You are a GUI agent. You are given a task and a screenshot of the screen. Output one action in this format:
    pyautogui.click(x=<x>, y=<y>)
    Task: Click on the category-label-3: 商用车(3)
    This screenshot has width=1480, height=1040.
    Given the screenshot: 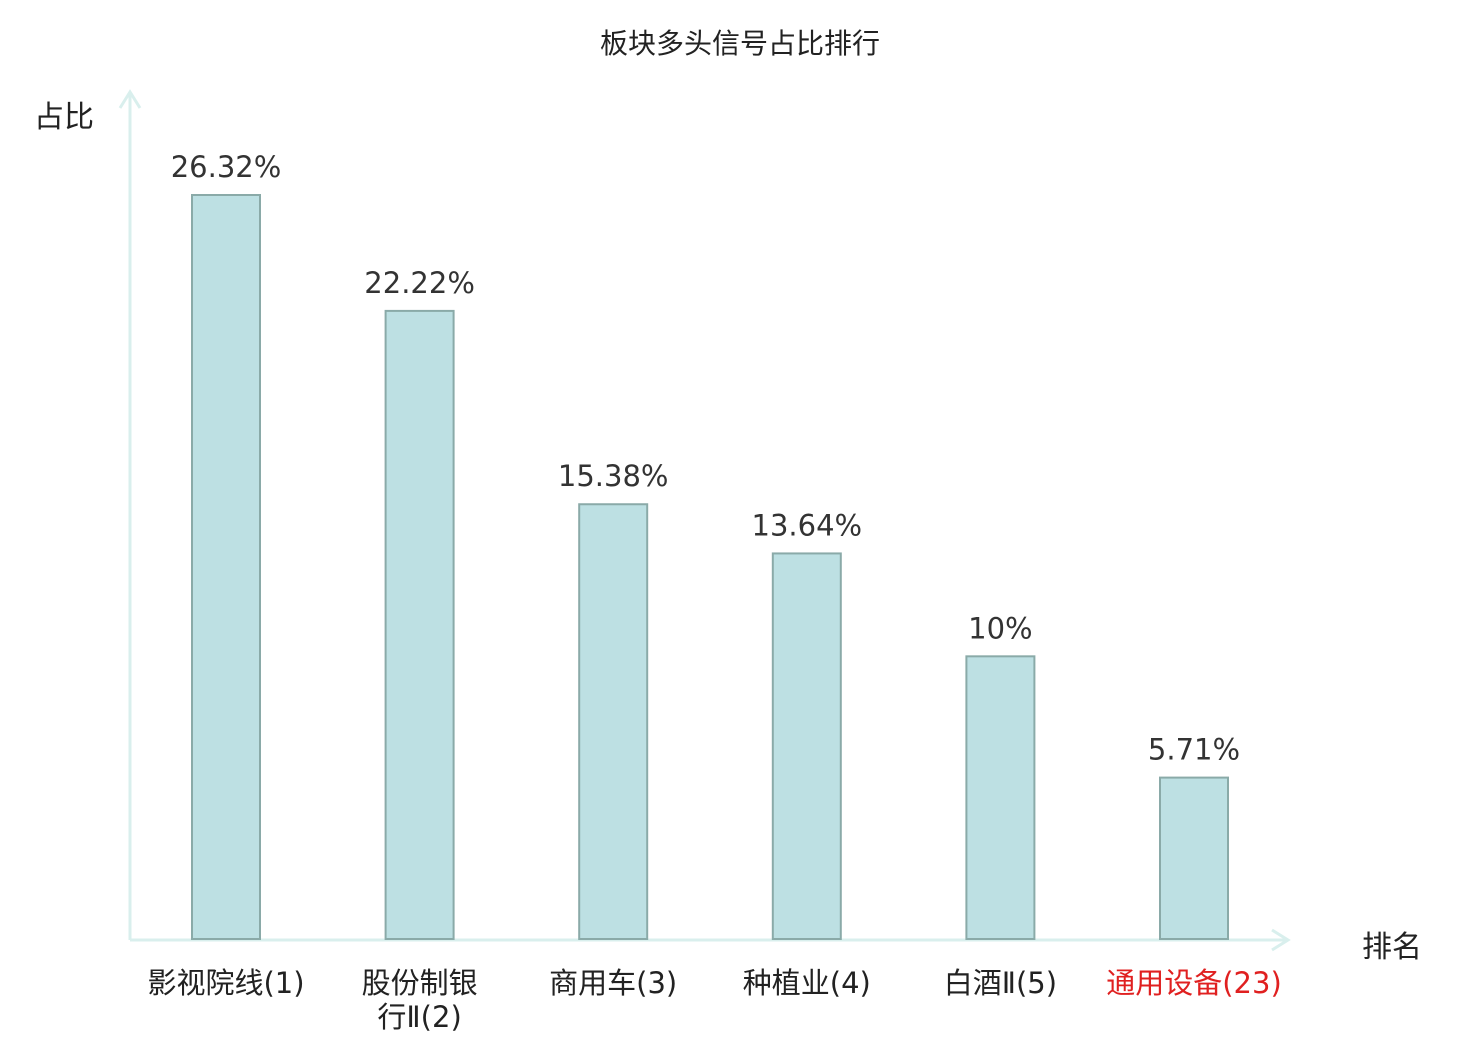 What is the action you would take?
    pyautogui.click(x=613, y=983)
    